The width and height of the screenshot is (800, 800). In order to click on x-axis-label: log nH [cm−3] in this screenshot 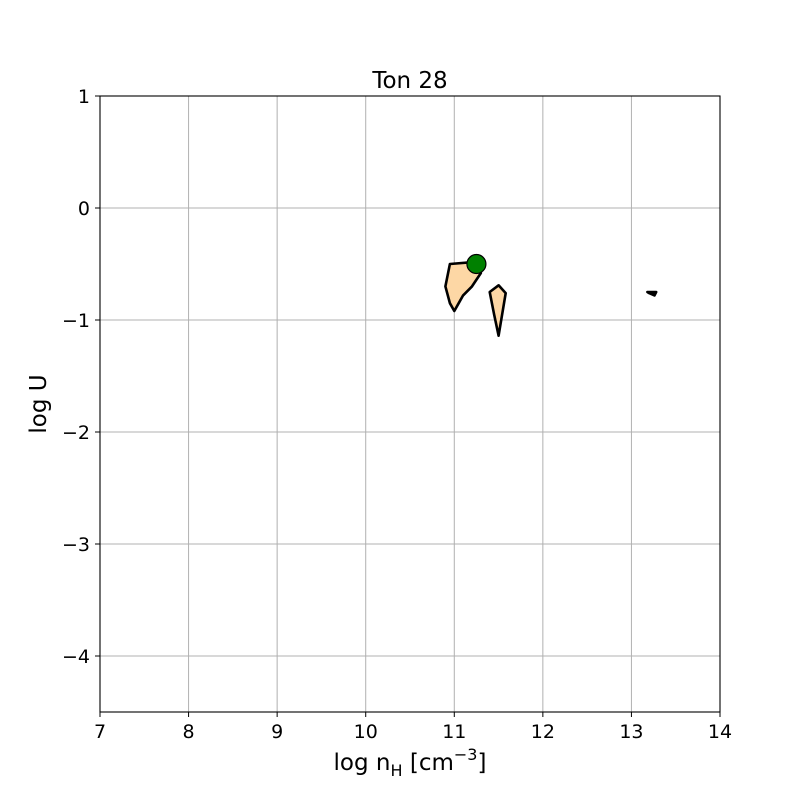, I will do `click(410, 762)`.